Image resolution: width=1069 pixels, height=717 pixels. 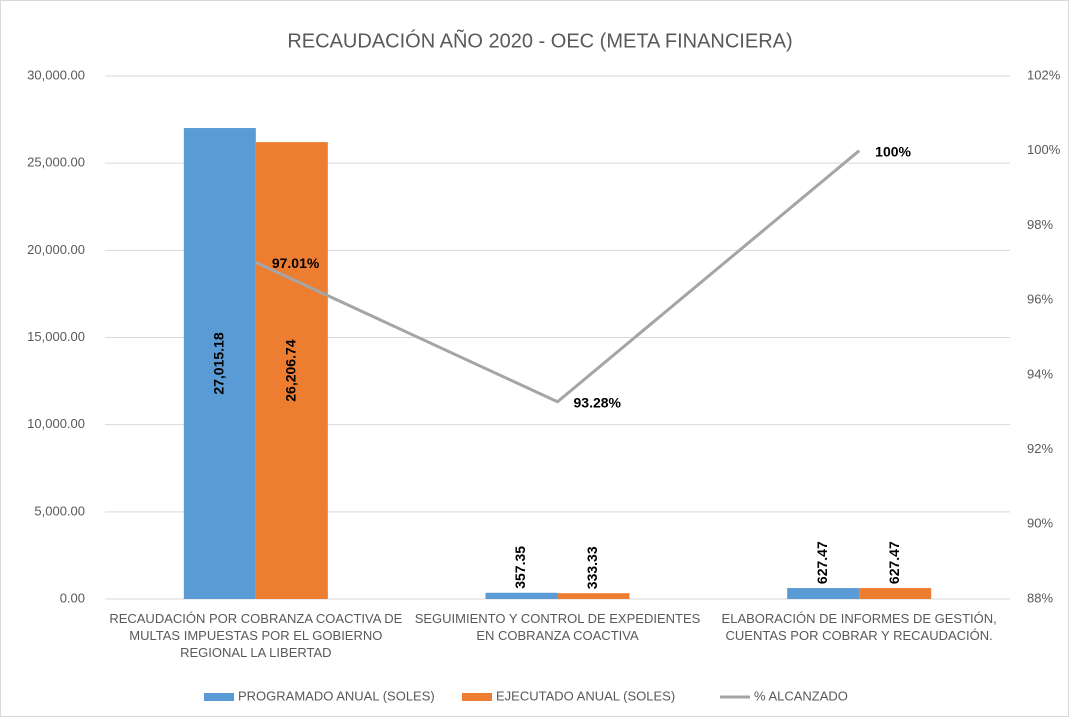 I want to click on y-tick-label: 10,000.00, so click(x=56, y=423).